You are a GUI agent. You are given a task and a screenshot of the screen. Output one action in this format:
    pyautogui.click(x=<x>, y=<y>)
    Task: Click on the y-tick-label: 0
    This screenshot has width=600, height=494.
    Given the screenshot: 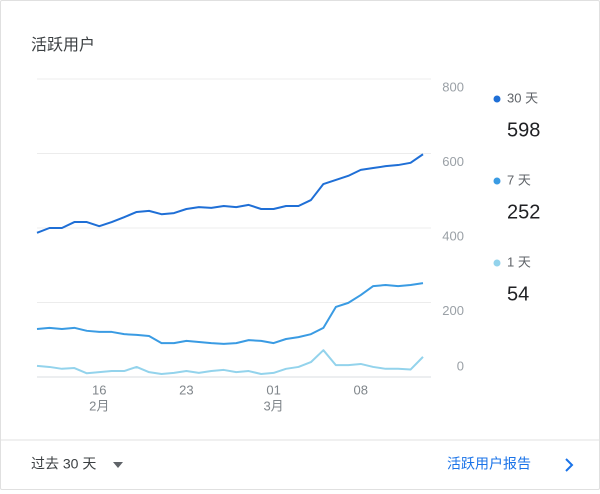 What is the action you would take?
    pyautogui.click(x=460, y=365)
    